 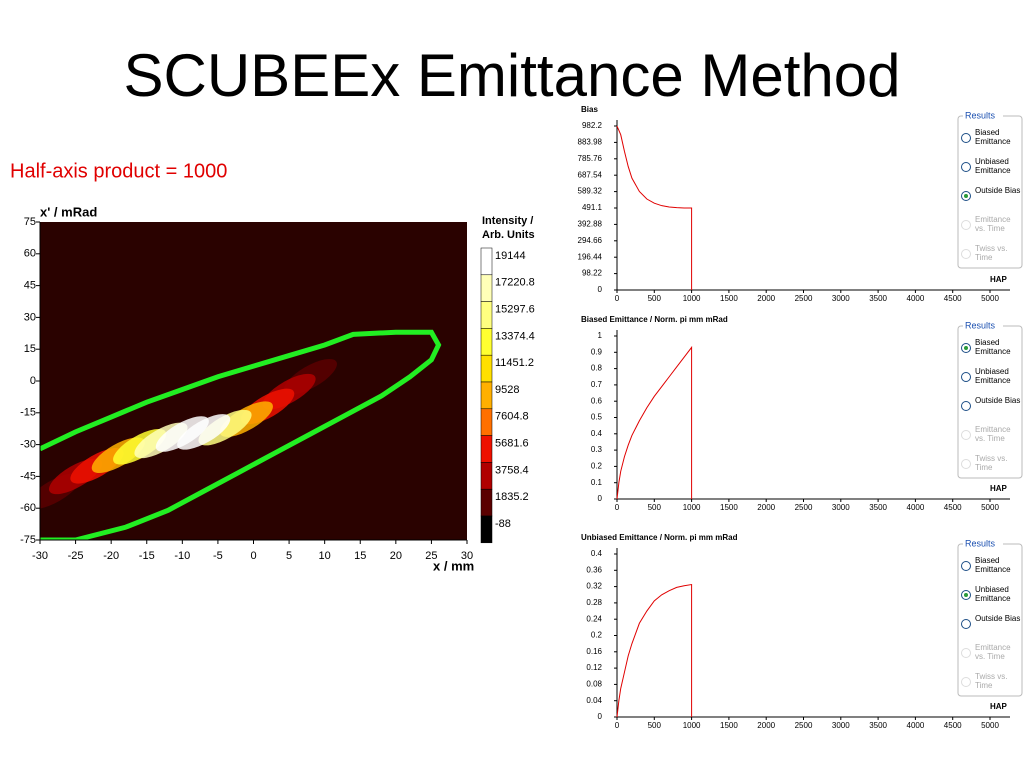 What do you see at coordinates (514, 363) in the screenshot?
I see `colorbar-tick-label: 11451.2` at bounding box center [514, 363].